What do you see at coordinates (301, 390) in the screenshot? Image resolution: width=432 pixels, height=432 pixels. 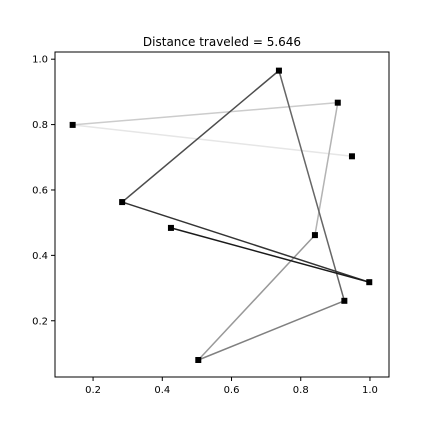 I see `x-tick-label: 0.8` at bounding box center [301, 390].